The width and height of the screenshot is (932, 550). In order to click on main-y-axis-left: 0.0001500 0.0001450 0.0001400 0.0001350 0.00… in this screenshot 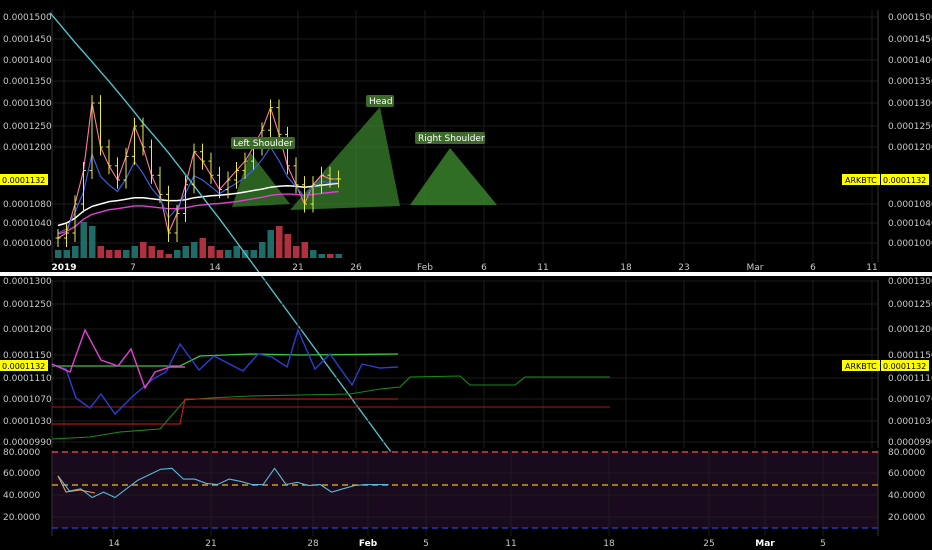, I will do `click(27, 131)`.